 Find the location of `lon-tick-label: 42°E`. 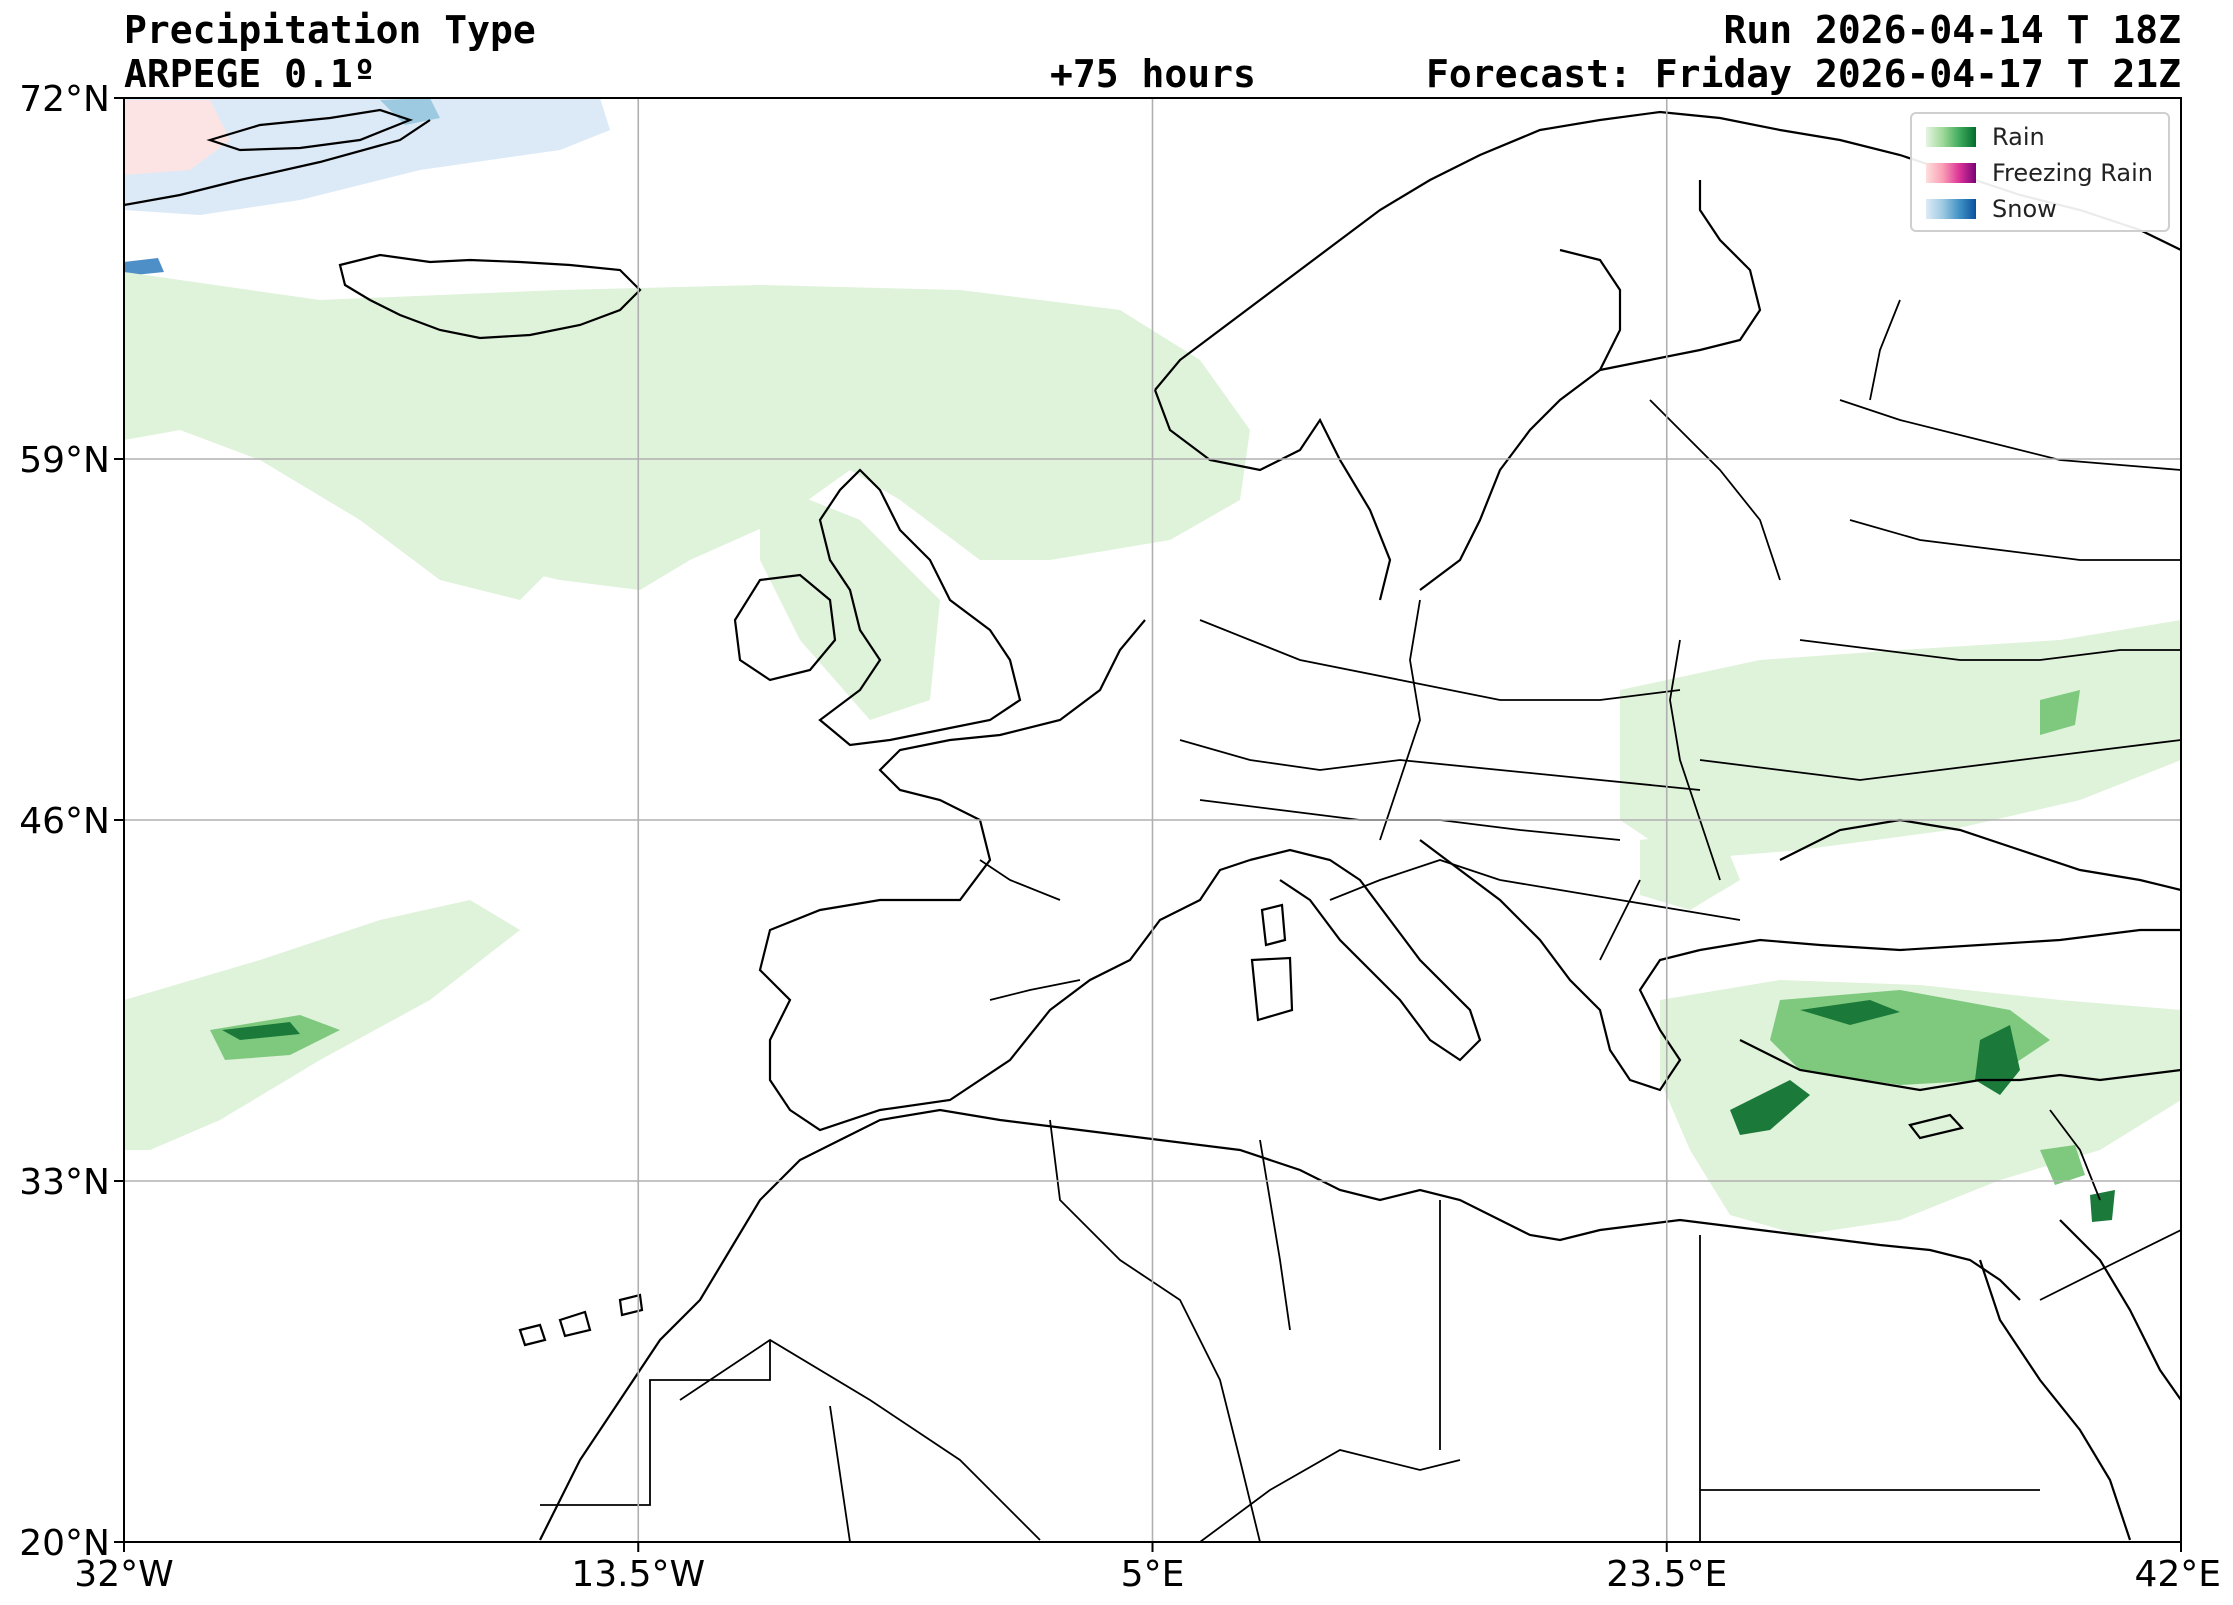

lon-tick-label: 42°E is located at coordinates (2177, 1574).